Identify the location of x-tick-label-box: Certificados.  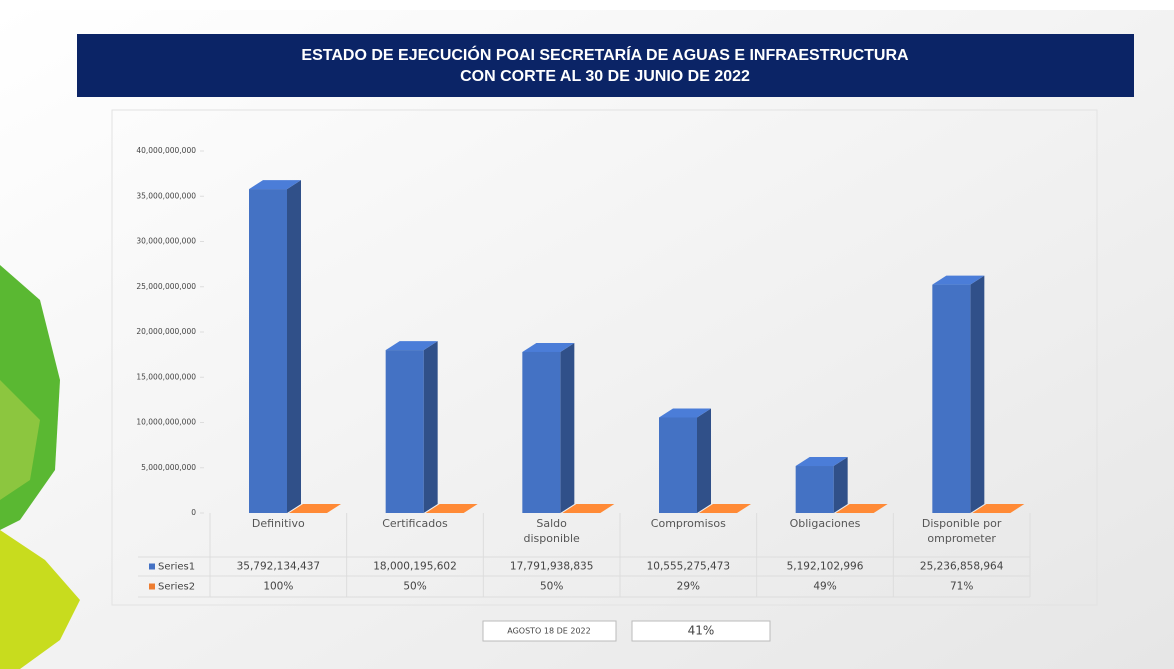
(415, 523).